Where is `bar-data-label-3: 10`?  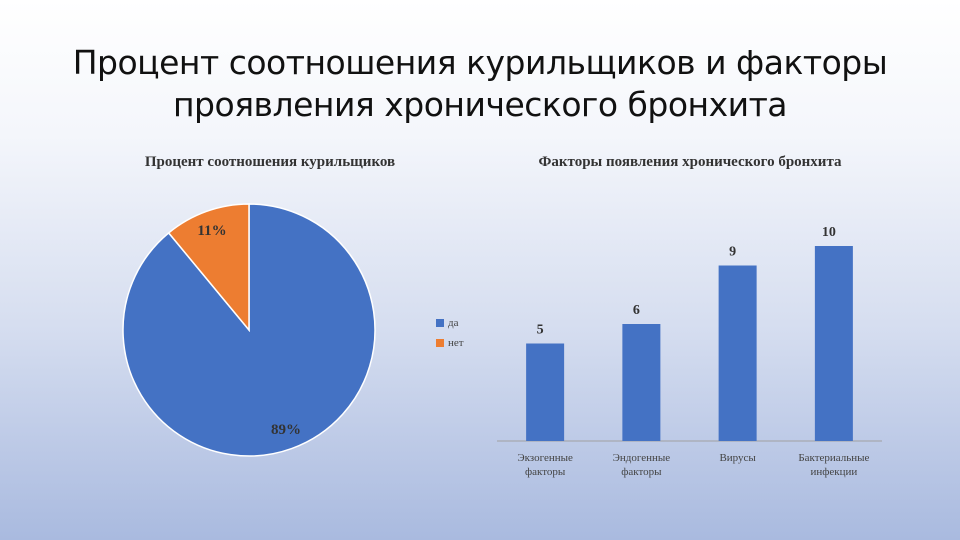
bar-data-label-3: 10 is located at coordinates (829, 232).